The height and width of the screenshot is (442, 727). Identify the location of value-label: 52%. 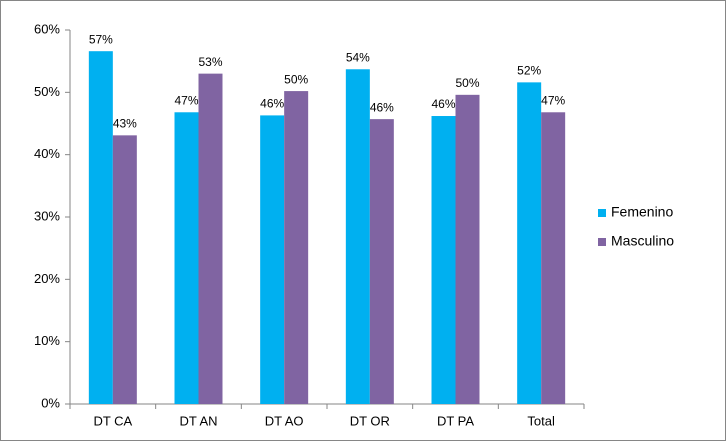
(529, 71).